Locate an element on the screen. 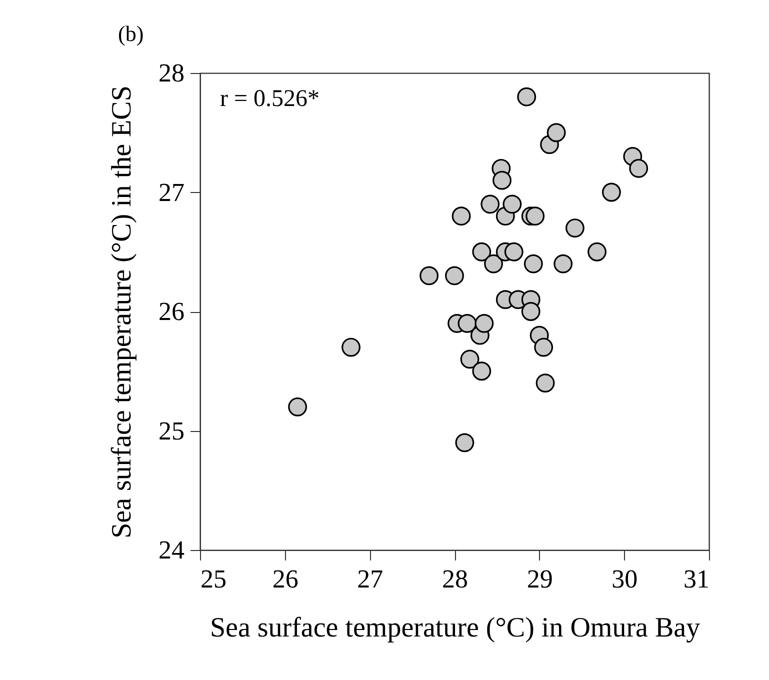 Image resolution: width=769 pixels, height=680 pixels. x-axis-title: Sea surface temperature (°C) in Omura Bay is located at coordinates (455, 628).